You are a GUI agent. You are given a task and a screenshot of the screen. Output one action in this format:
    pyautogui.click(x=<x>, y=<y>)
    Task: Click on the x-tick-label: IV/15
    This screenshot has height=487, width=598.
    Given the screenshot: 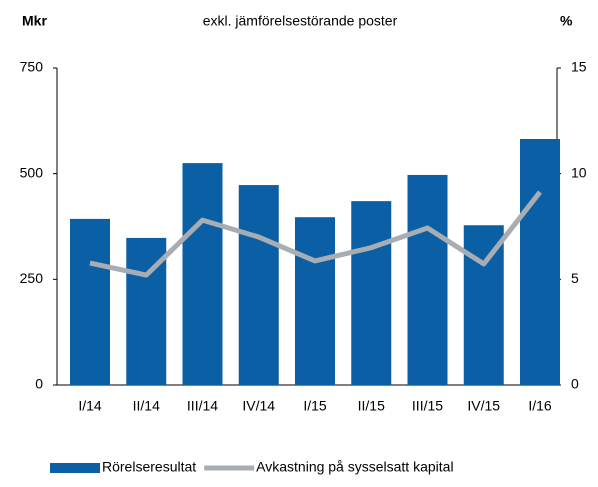 What is the action you would take?
    pyautogui.click(x=483, y=406)
    